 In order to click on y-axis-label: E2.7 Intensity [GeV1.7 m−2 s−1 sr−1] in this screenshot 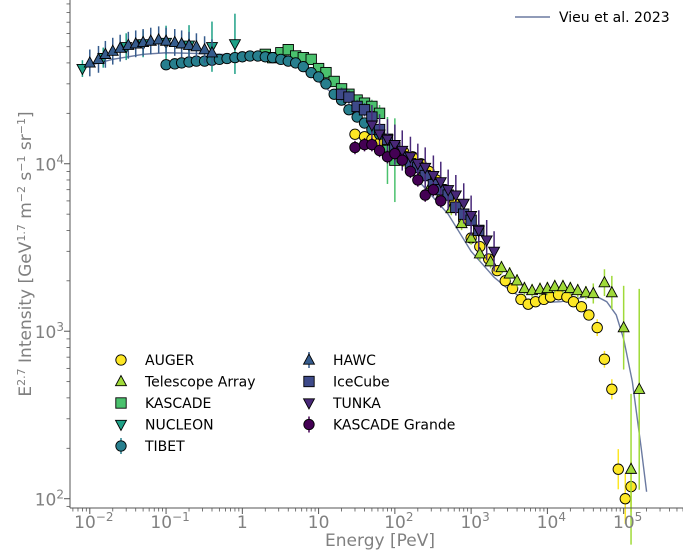, I will do `click(26, 253)`.